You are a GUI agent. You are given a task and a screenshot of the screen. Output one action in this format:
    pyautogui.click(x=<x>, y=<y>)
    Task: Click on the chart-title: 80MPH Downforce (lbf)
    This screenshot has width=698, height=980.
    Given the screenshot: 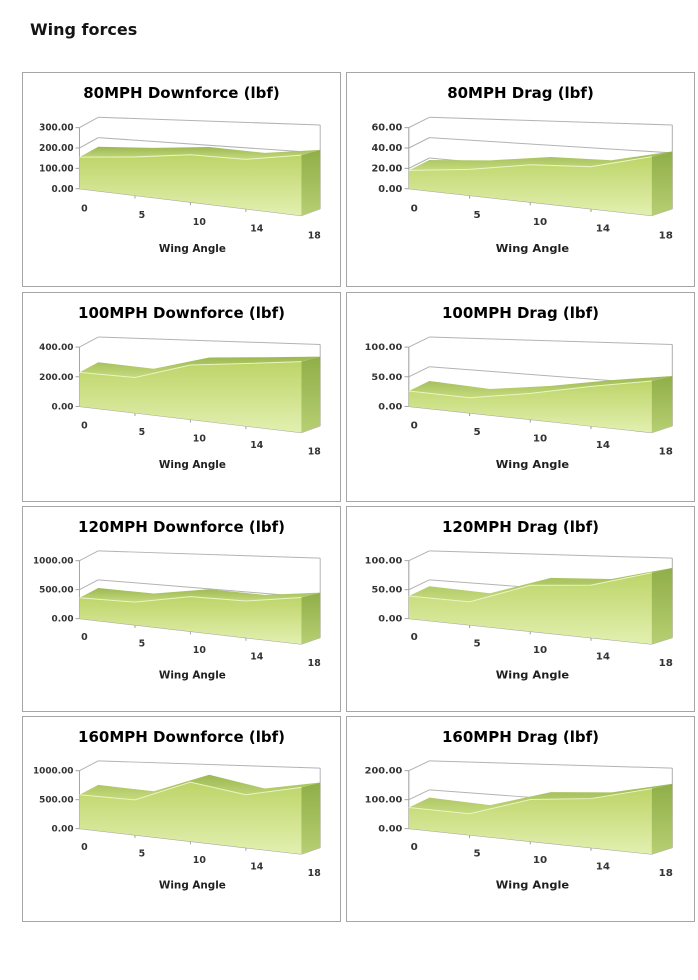 What is the action you would take?
    pyautogui.click(x=181, y=93)
    